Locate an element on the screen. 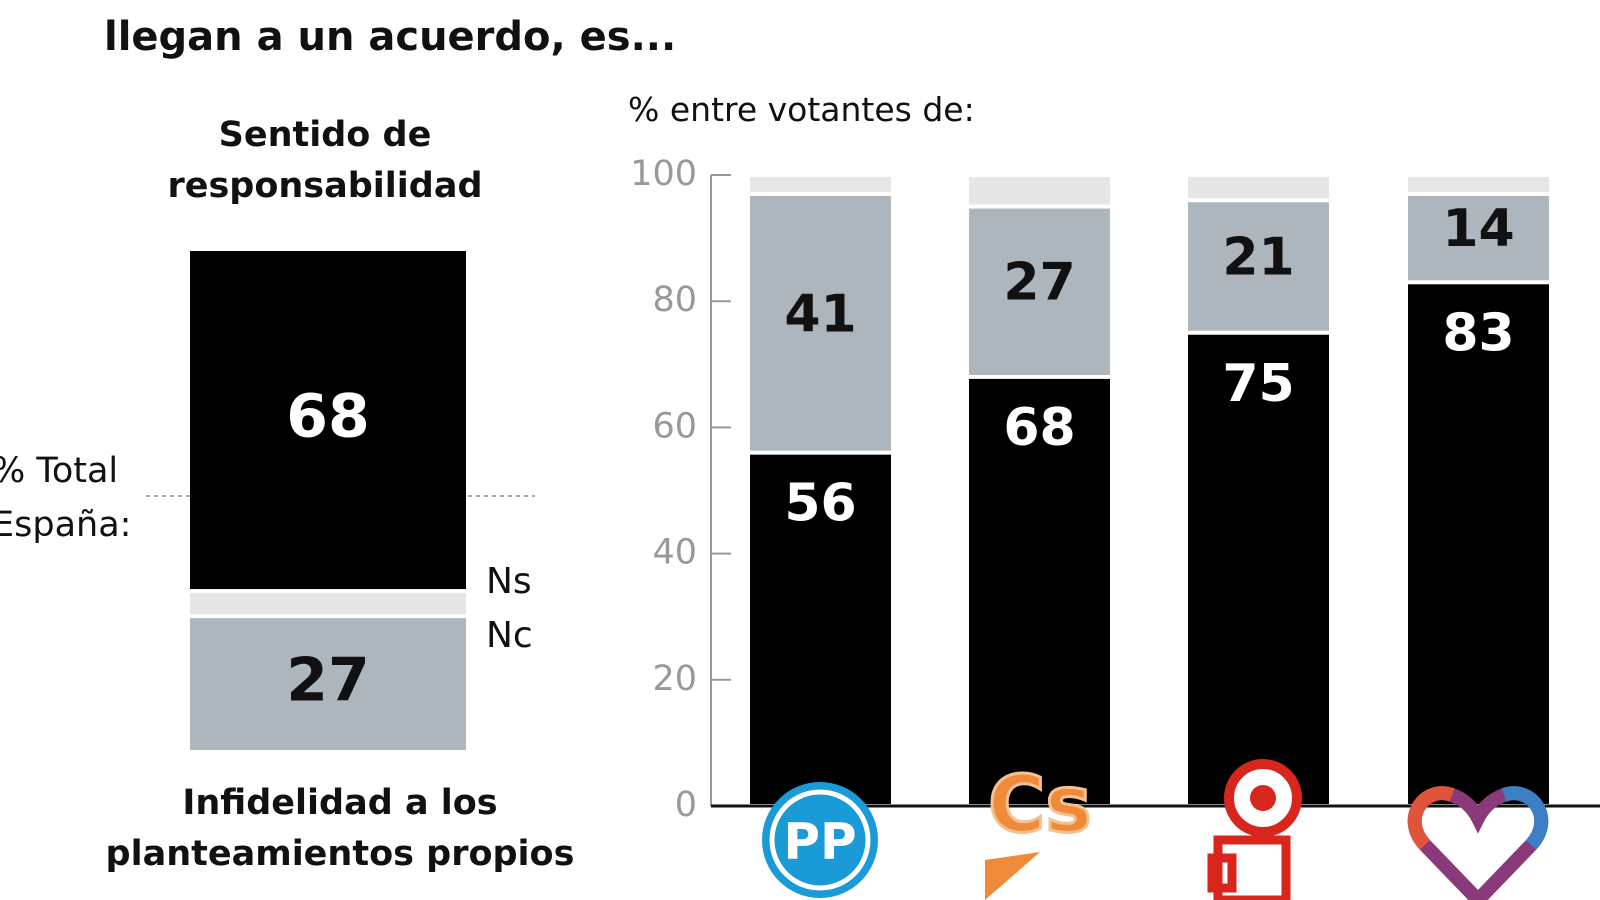  y-tick-label: 0 is located at coordinates (686, 805).